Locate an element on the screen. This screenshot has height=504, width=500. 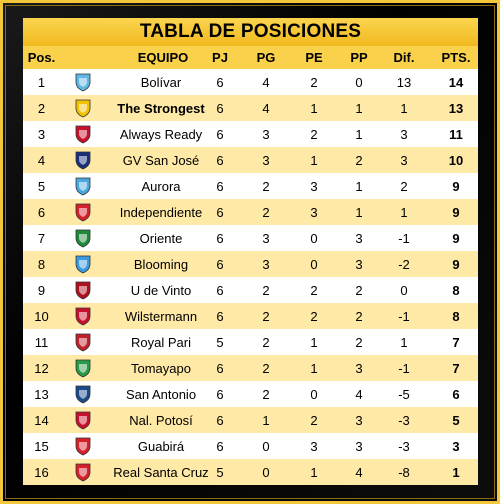
table-row: 12 6 2 1 3 -1 7 Tomayapo is located at coordinates (250, 368).